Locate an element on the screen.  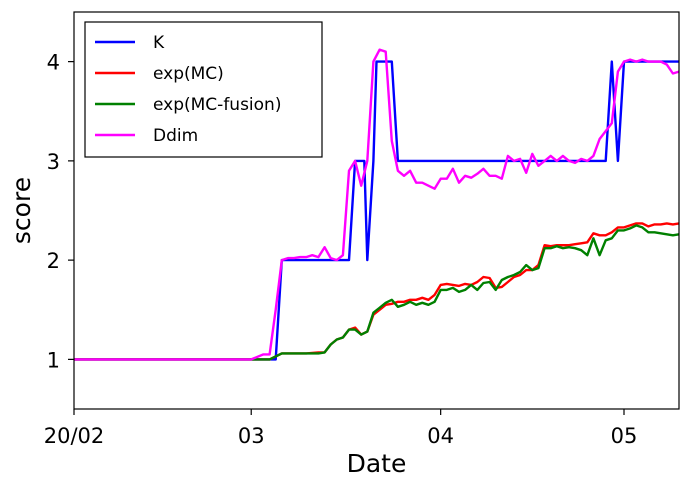
x-tick-label-3: 05 is located at coordinates (624, 436).